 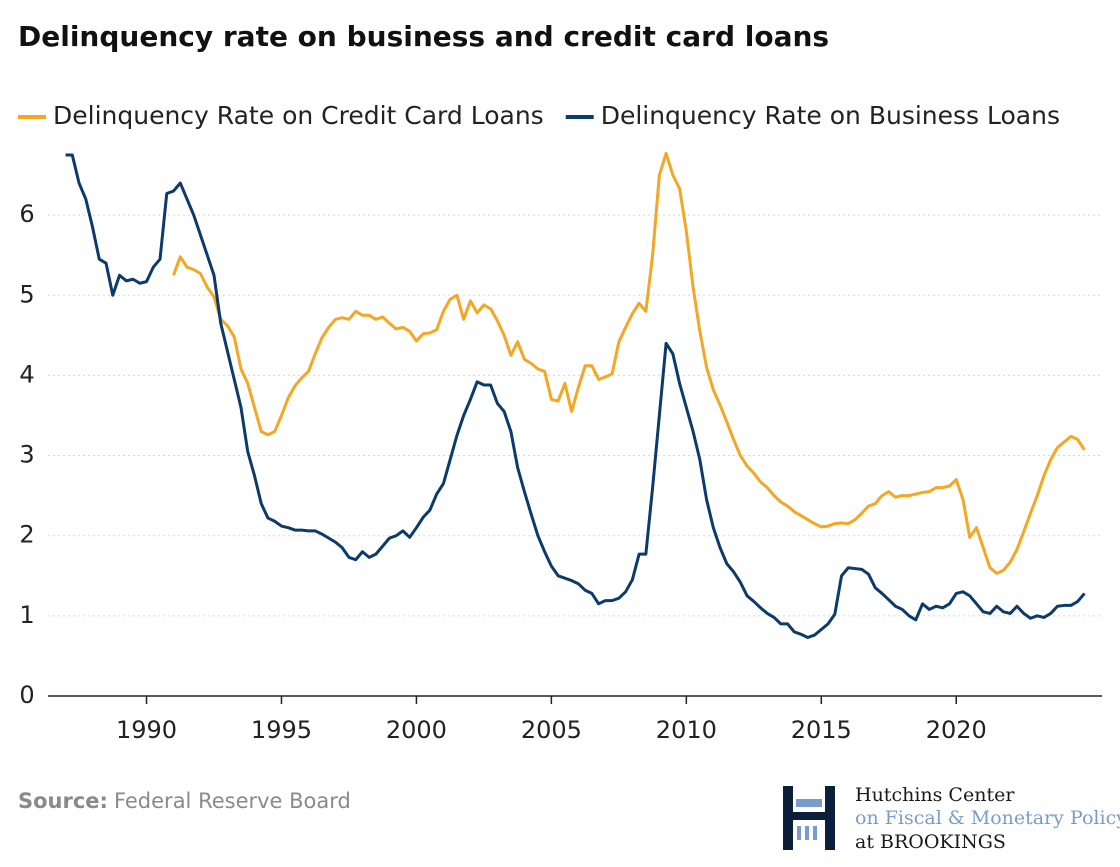 I want to click on y-tick-label: 1, so click(x=26, y=615).